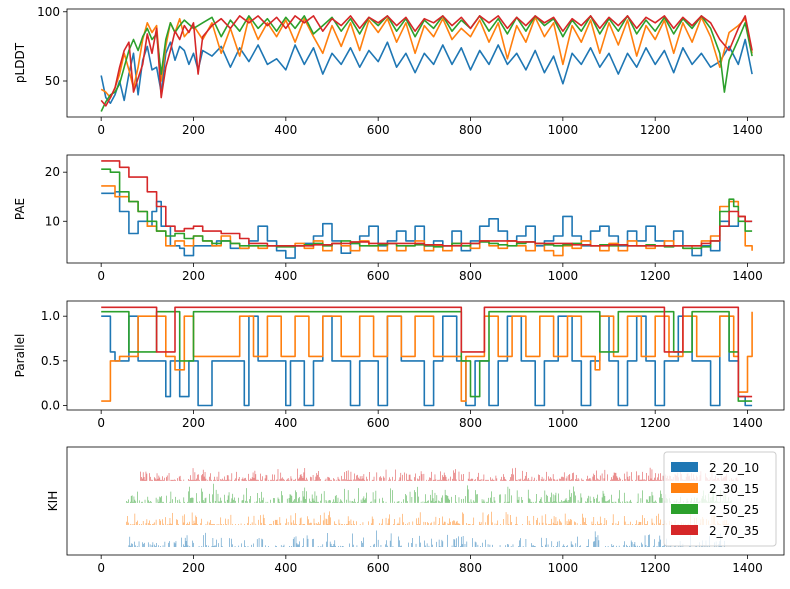  What do you see at coordinates (427, 361) in the screenshot?
I see `Parallel-series-1-line` at bounding box center [427, 361].